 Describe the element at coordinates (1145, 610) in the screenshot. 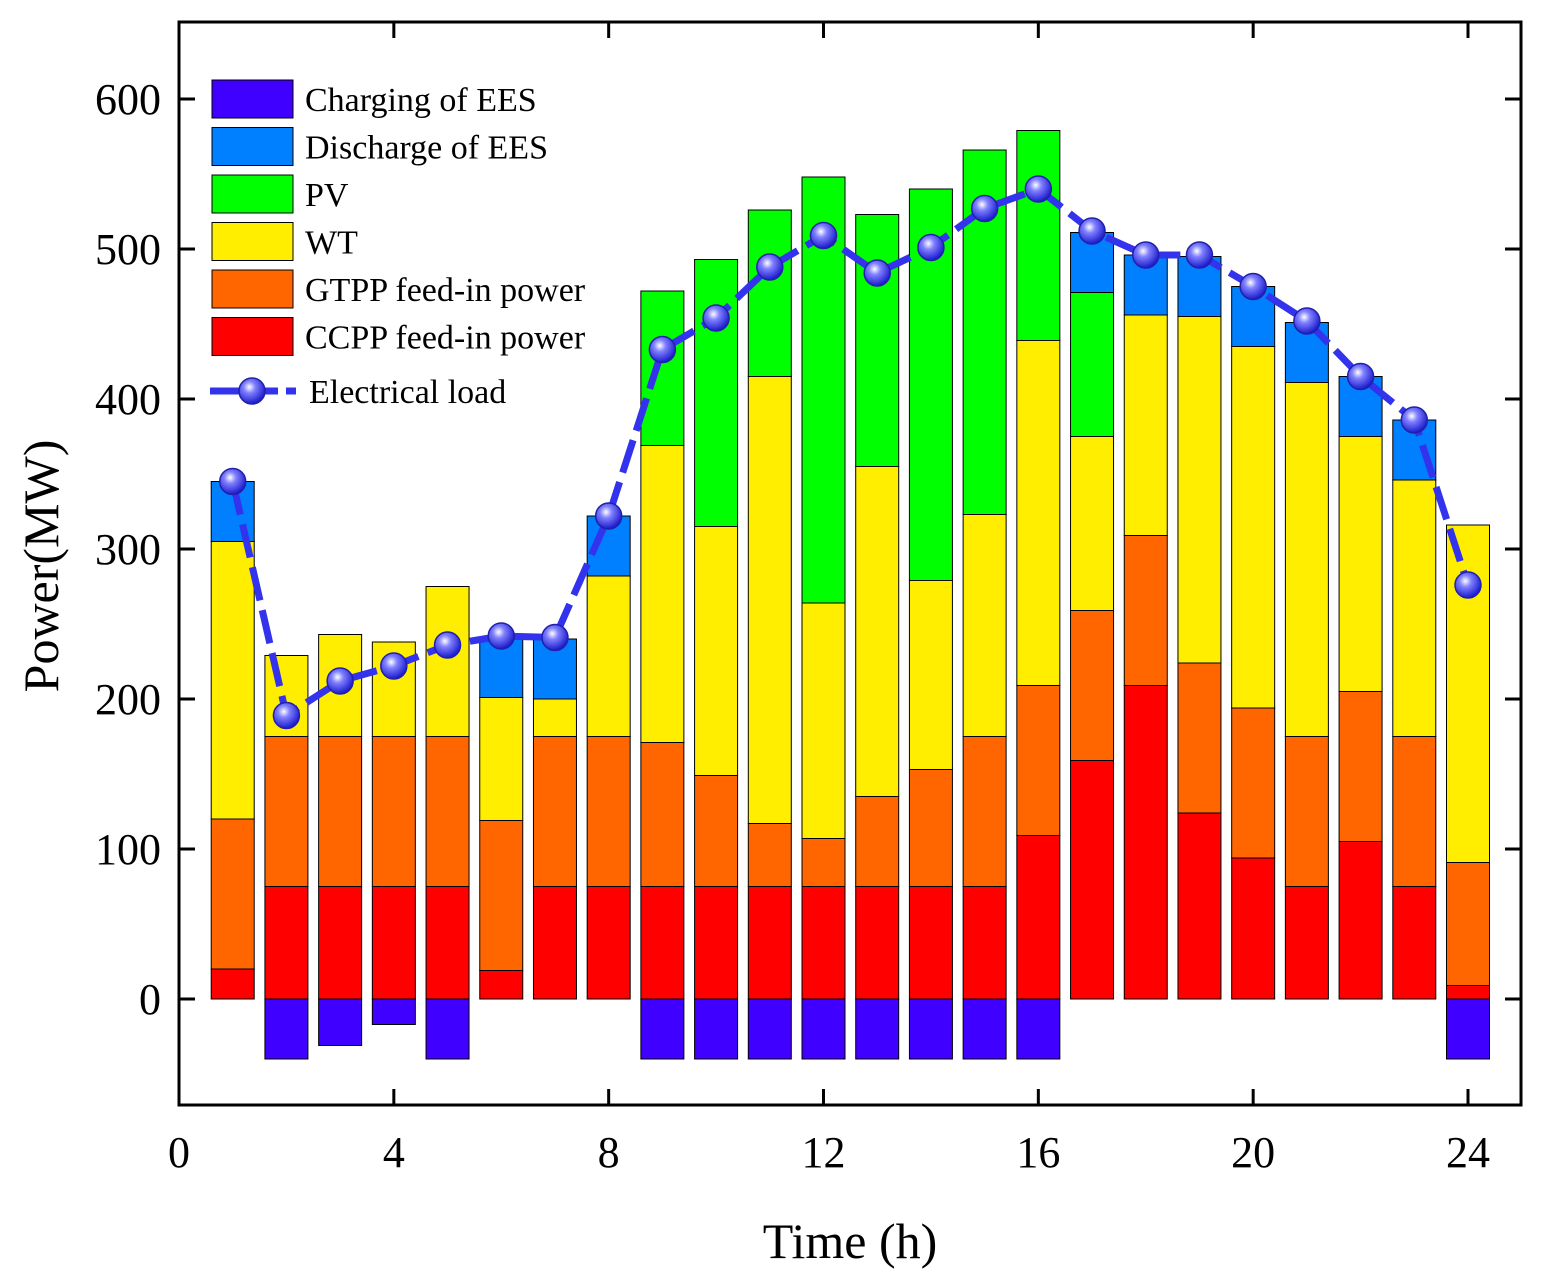

I see `bar-gtpp-feed-in-power-h18` at that location.